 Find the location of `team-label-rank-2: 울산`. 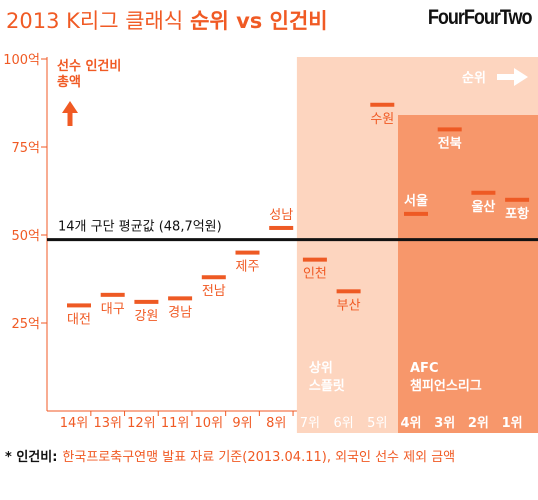

team-label-rank-2: 울산 is located at coordinates (483, 207).